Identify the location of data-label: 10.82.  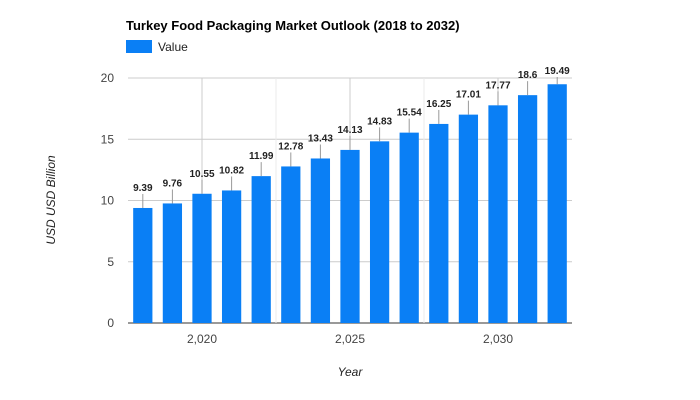
(231, 170).